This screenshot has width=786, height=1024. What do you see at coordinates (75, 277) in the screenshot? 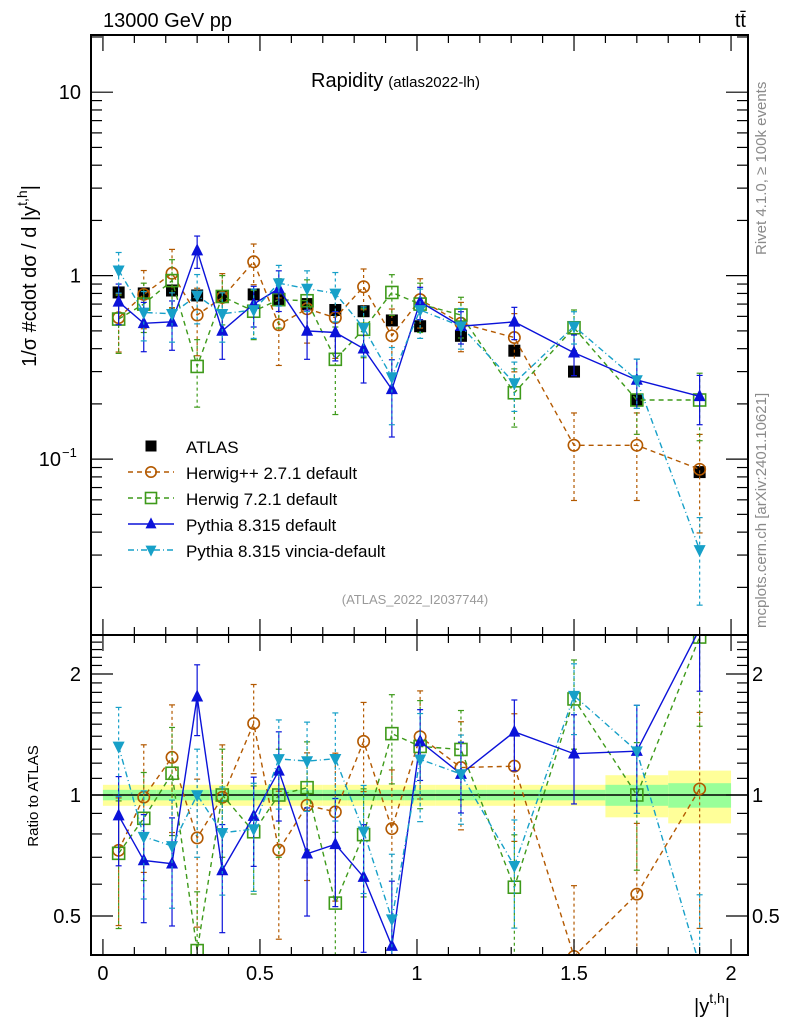
I see `y-tick-label: 1` at bounding box center [75, 277].